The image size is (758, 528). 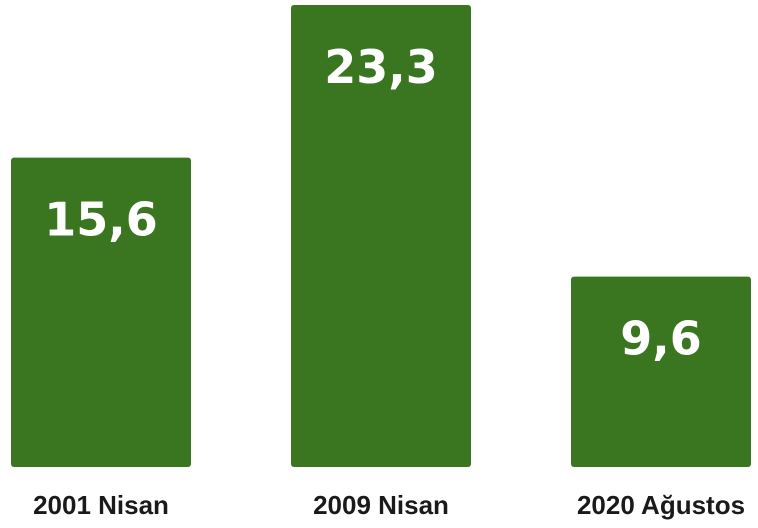 I want to click on category-label-3: 2020 Ağustos, so click(x=661, y=505).